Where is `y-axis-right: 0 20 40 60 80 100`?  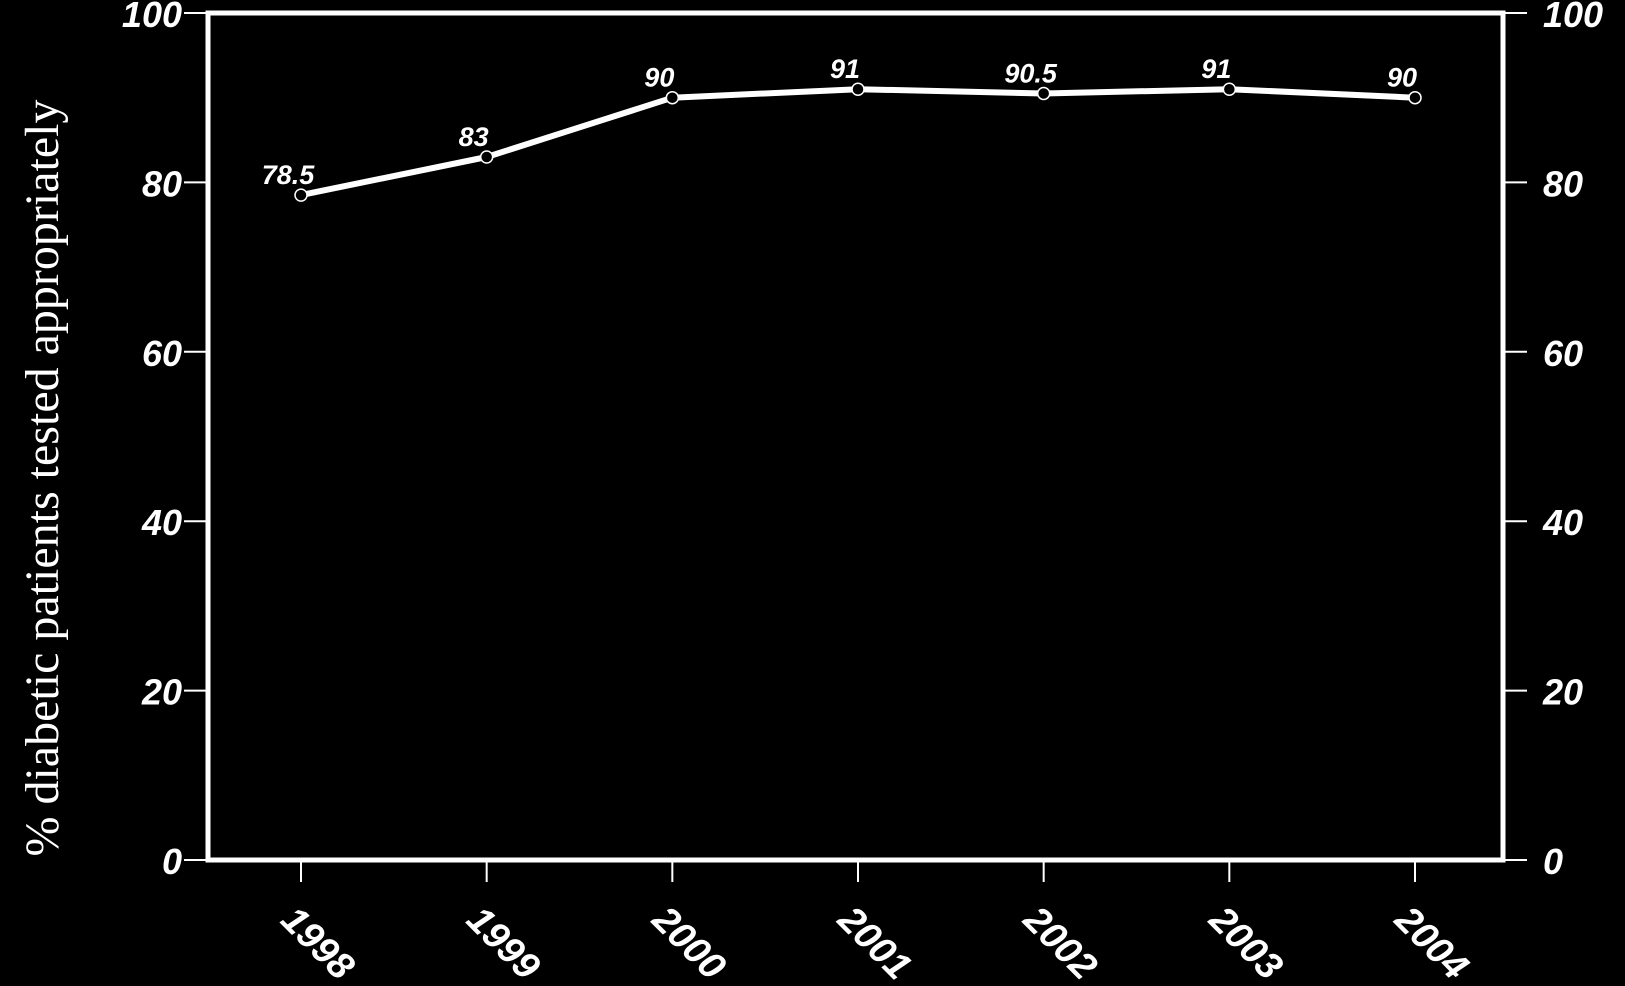
y-axis-right: 0 20 40 60 80 100 is located at coordinates (1553, 441).